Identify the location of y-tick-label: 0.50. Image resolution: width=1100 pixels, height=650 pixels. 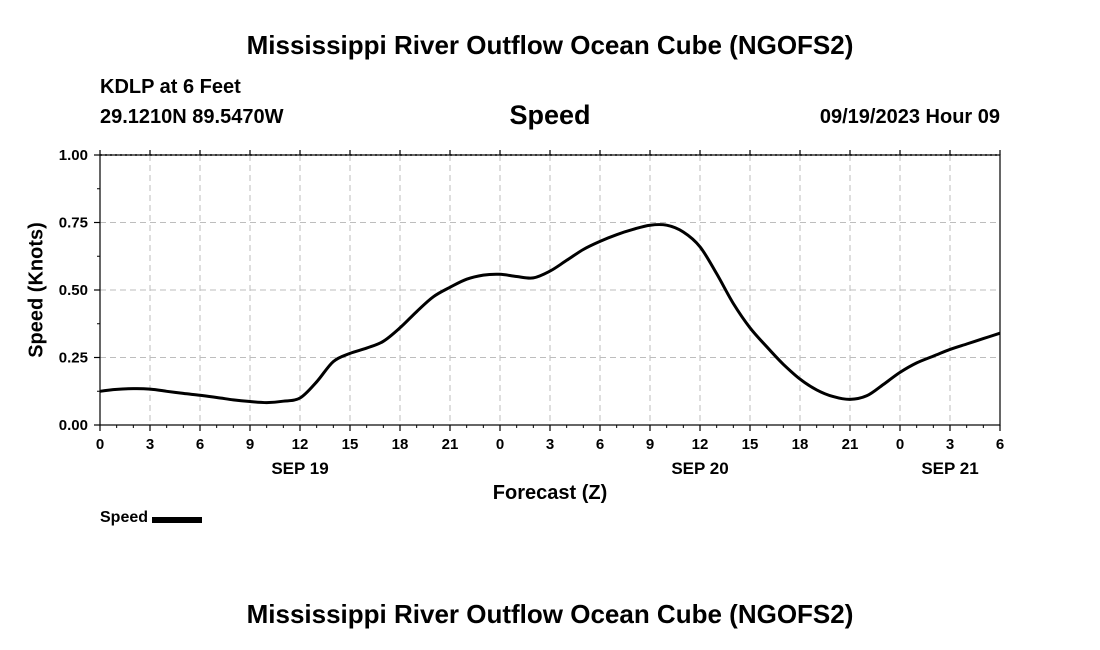
(73, 290).